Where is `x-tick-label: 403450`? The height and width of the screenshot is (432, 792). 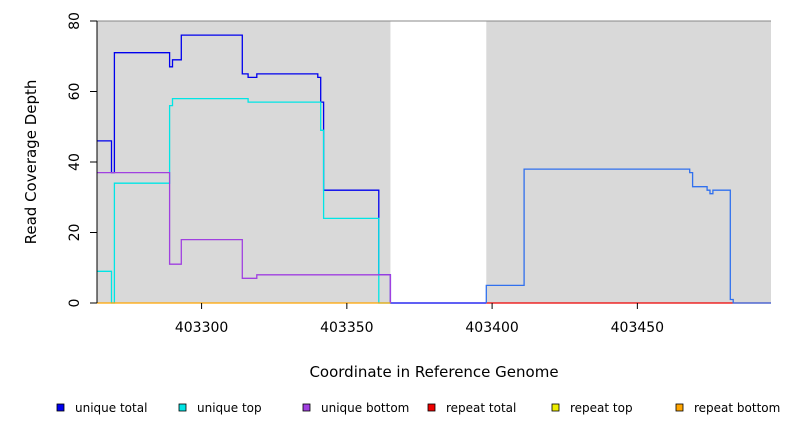
x-tick-label: 403450 is located at coordinates (637, 328).